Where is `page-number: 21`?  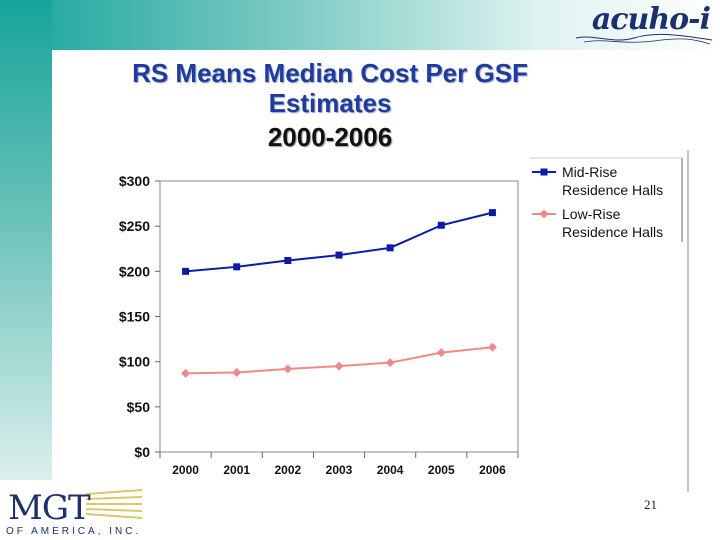 page-number: 21 is located at coordinates (650, 504).